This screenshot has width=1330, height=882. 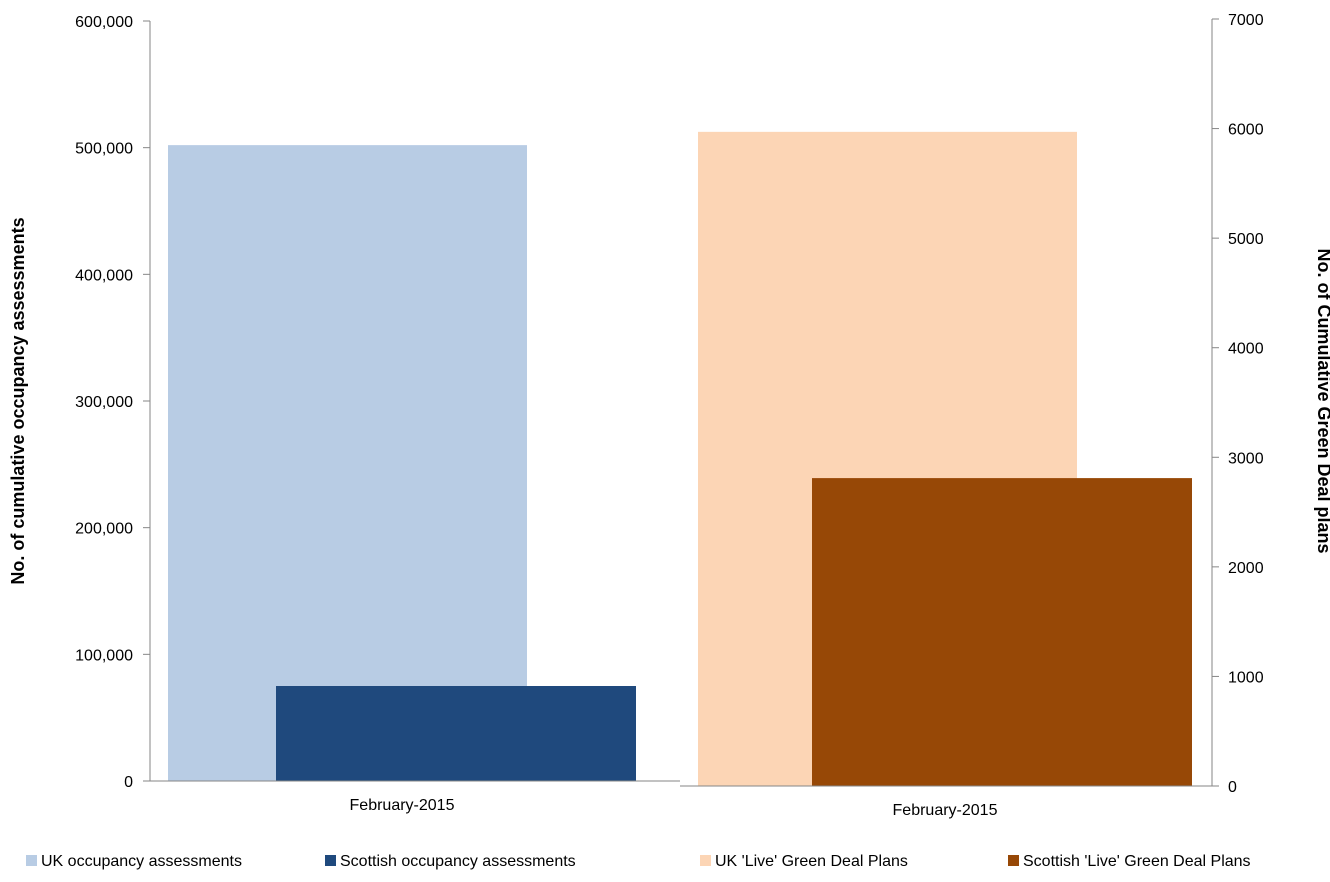 I want to click on y-tick-label-1-2: 2000, so click(x=1246, y=568).